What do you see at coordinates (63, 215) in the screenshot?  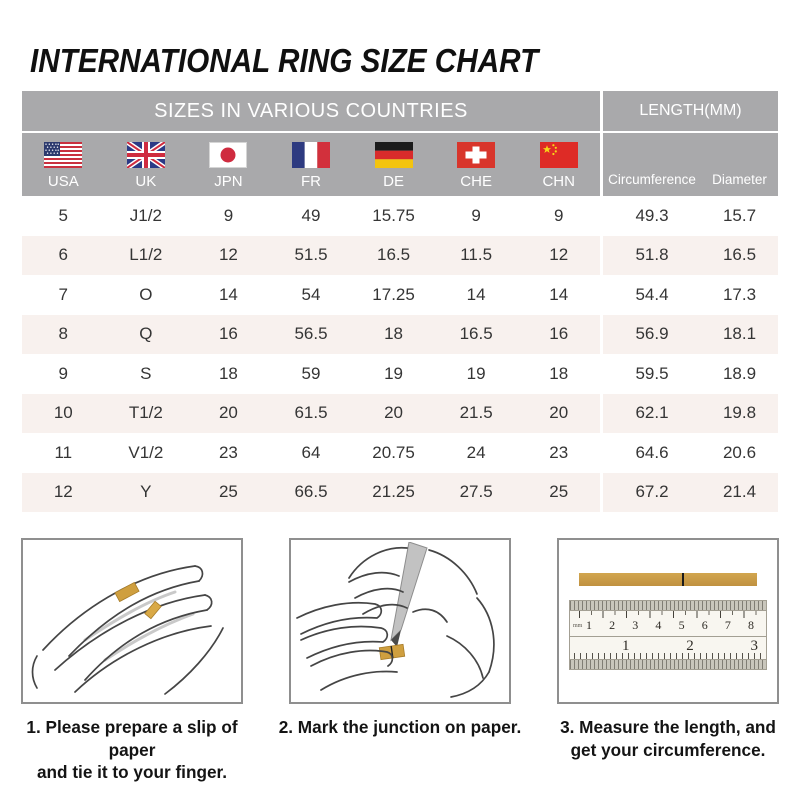 I see `table-cell: 5` at bounding box center [63, 215].